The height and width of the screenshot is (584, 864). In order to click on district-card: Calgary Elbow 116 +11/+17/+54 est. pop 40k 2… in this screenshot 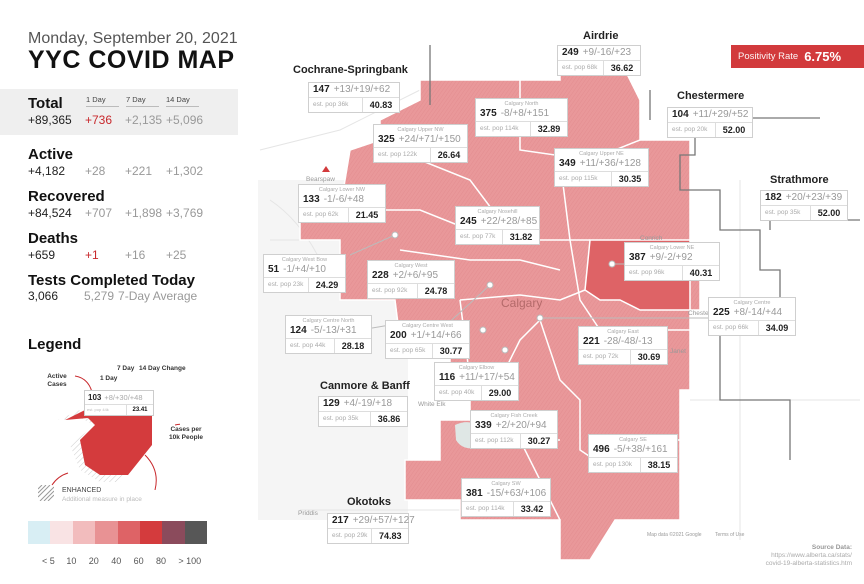, I will do `click(476, 381)`.